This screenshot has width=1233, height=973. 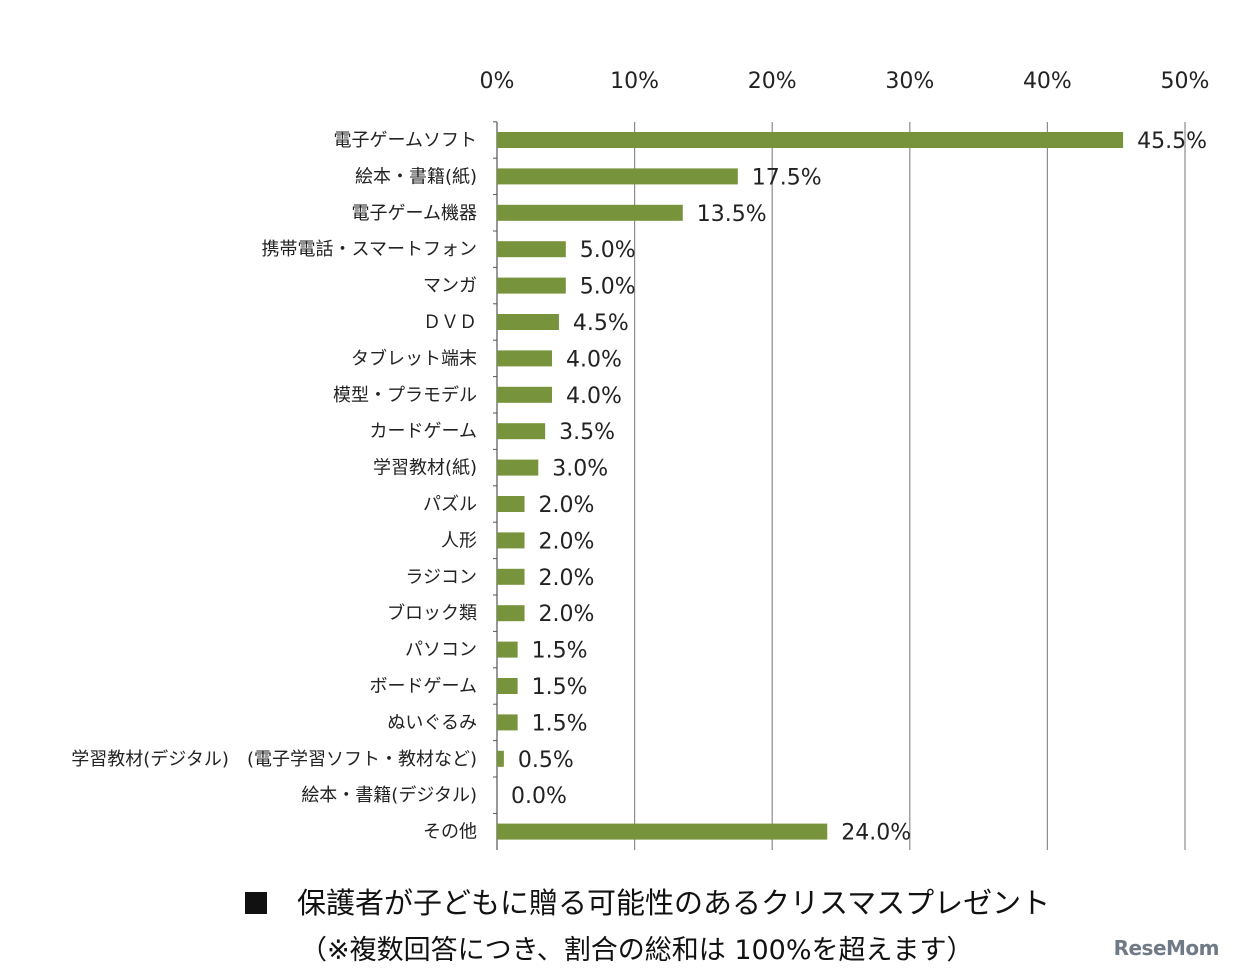 I want to click on value-label: 3.5%, so click(x=587, y=432).